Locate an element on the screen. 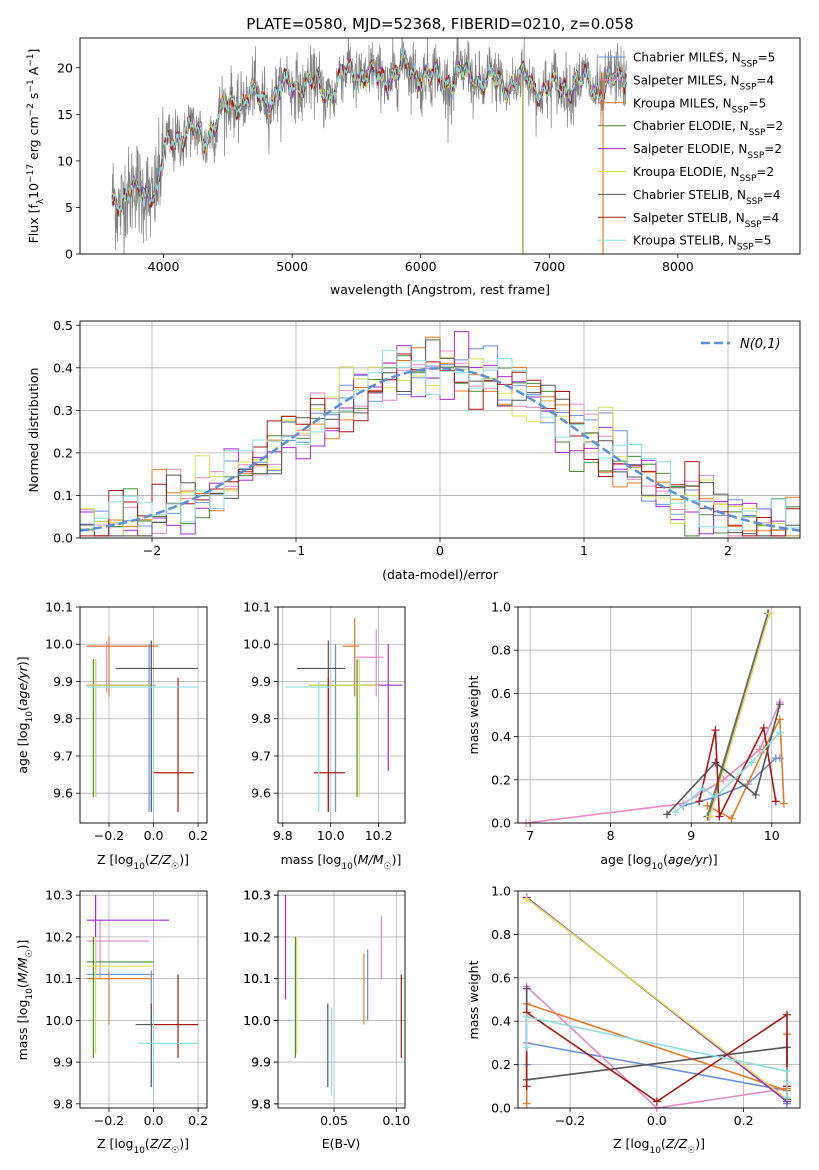 Image resolution: width=819 pixels, height=1170 pixels. label-part: Chabrier ELODIE, N is located at coordinates (691, 126).